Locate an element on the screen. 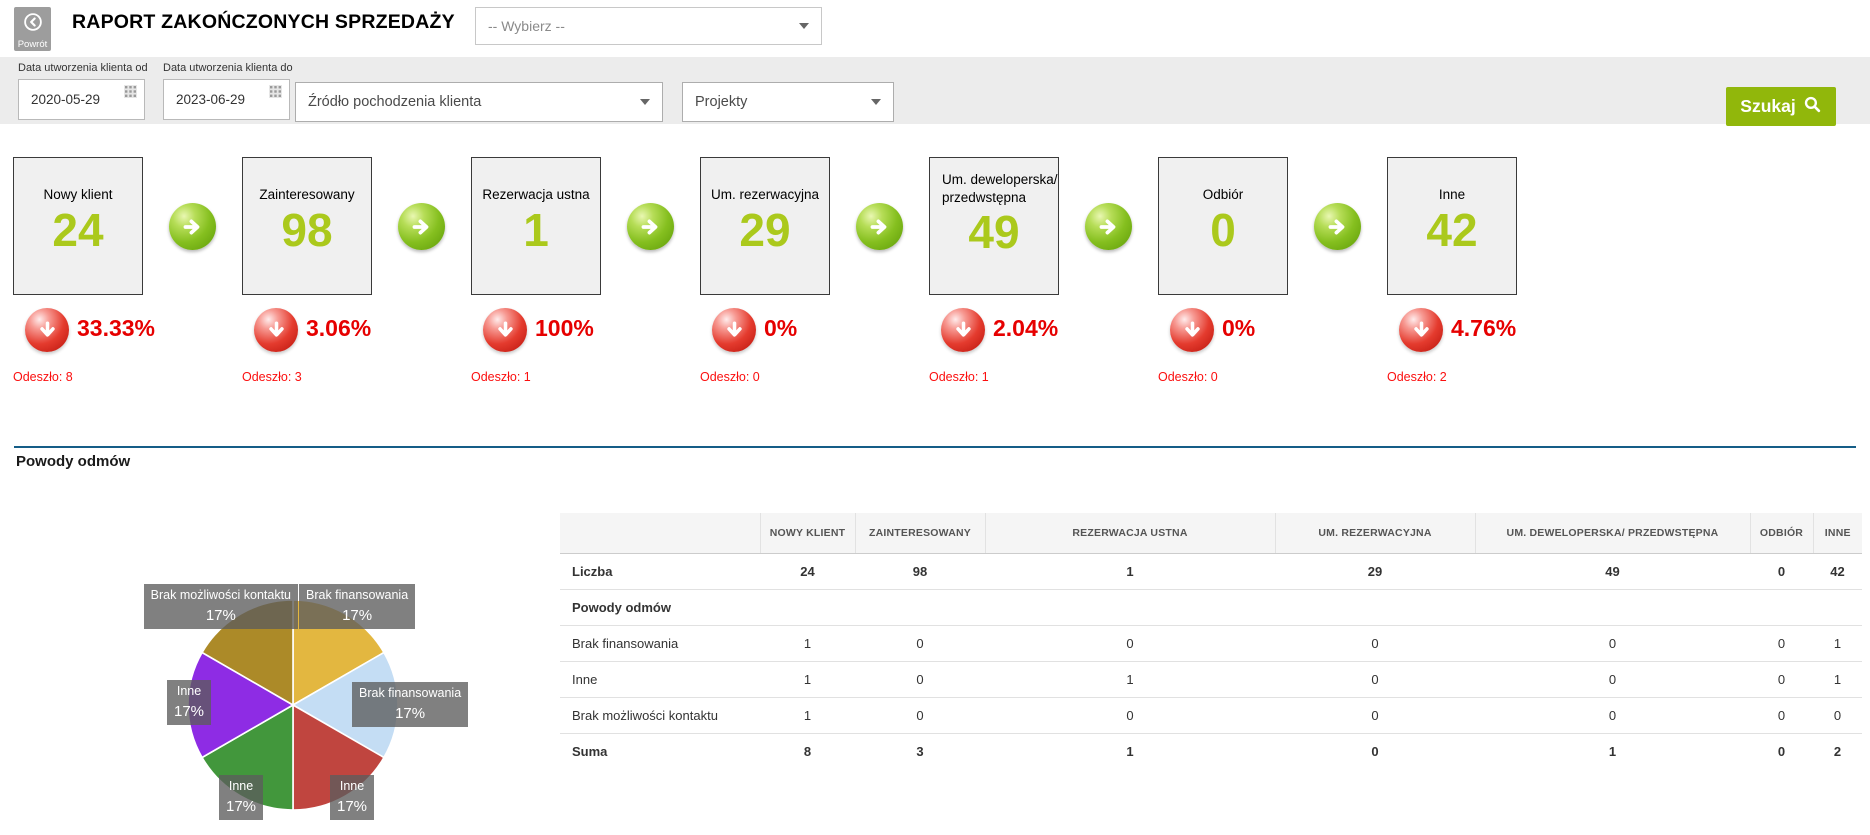  back-arrow-icon is located at coordinates (33, 24).